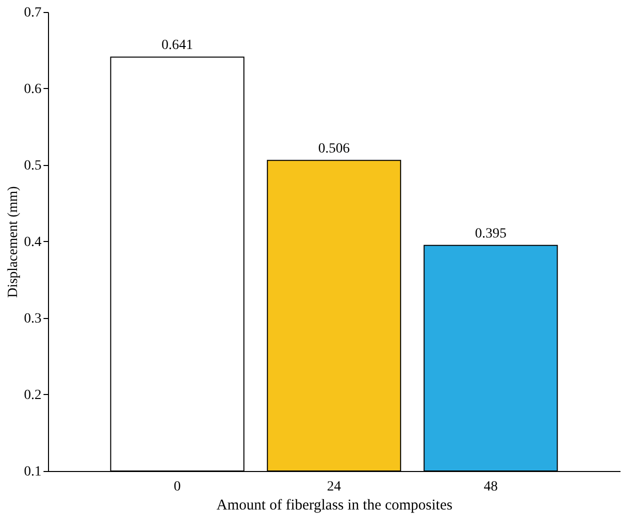 Image resolution: width=630 pixels, height=522 pixels. I want to click on y-tick-label: 0.7, so click(33, 13).